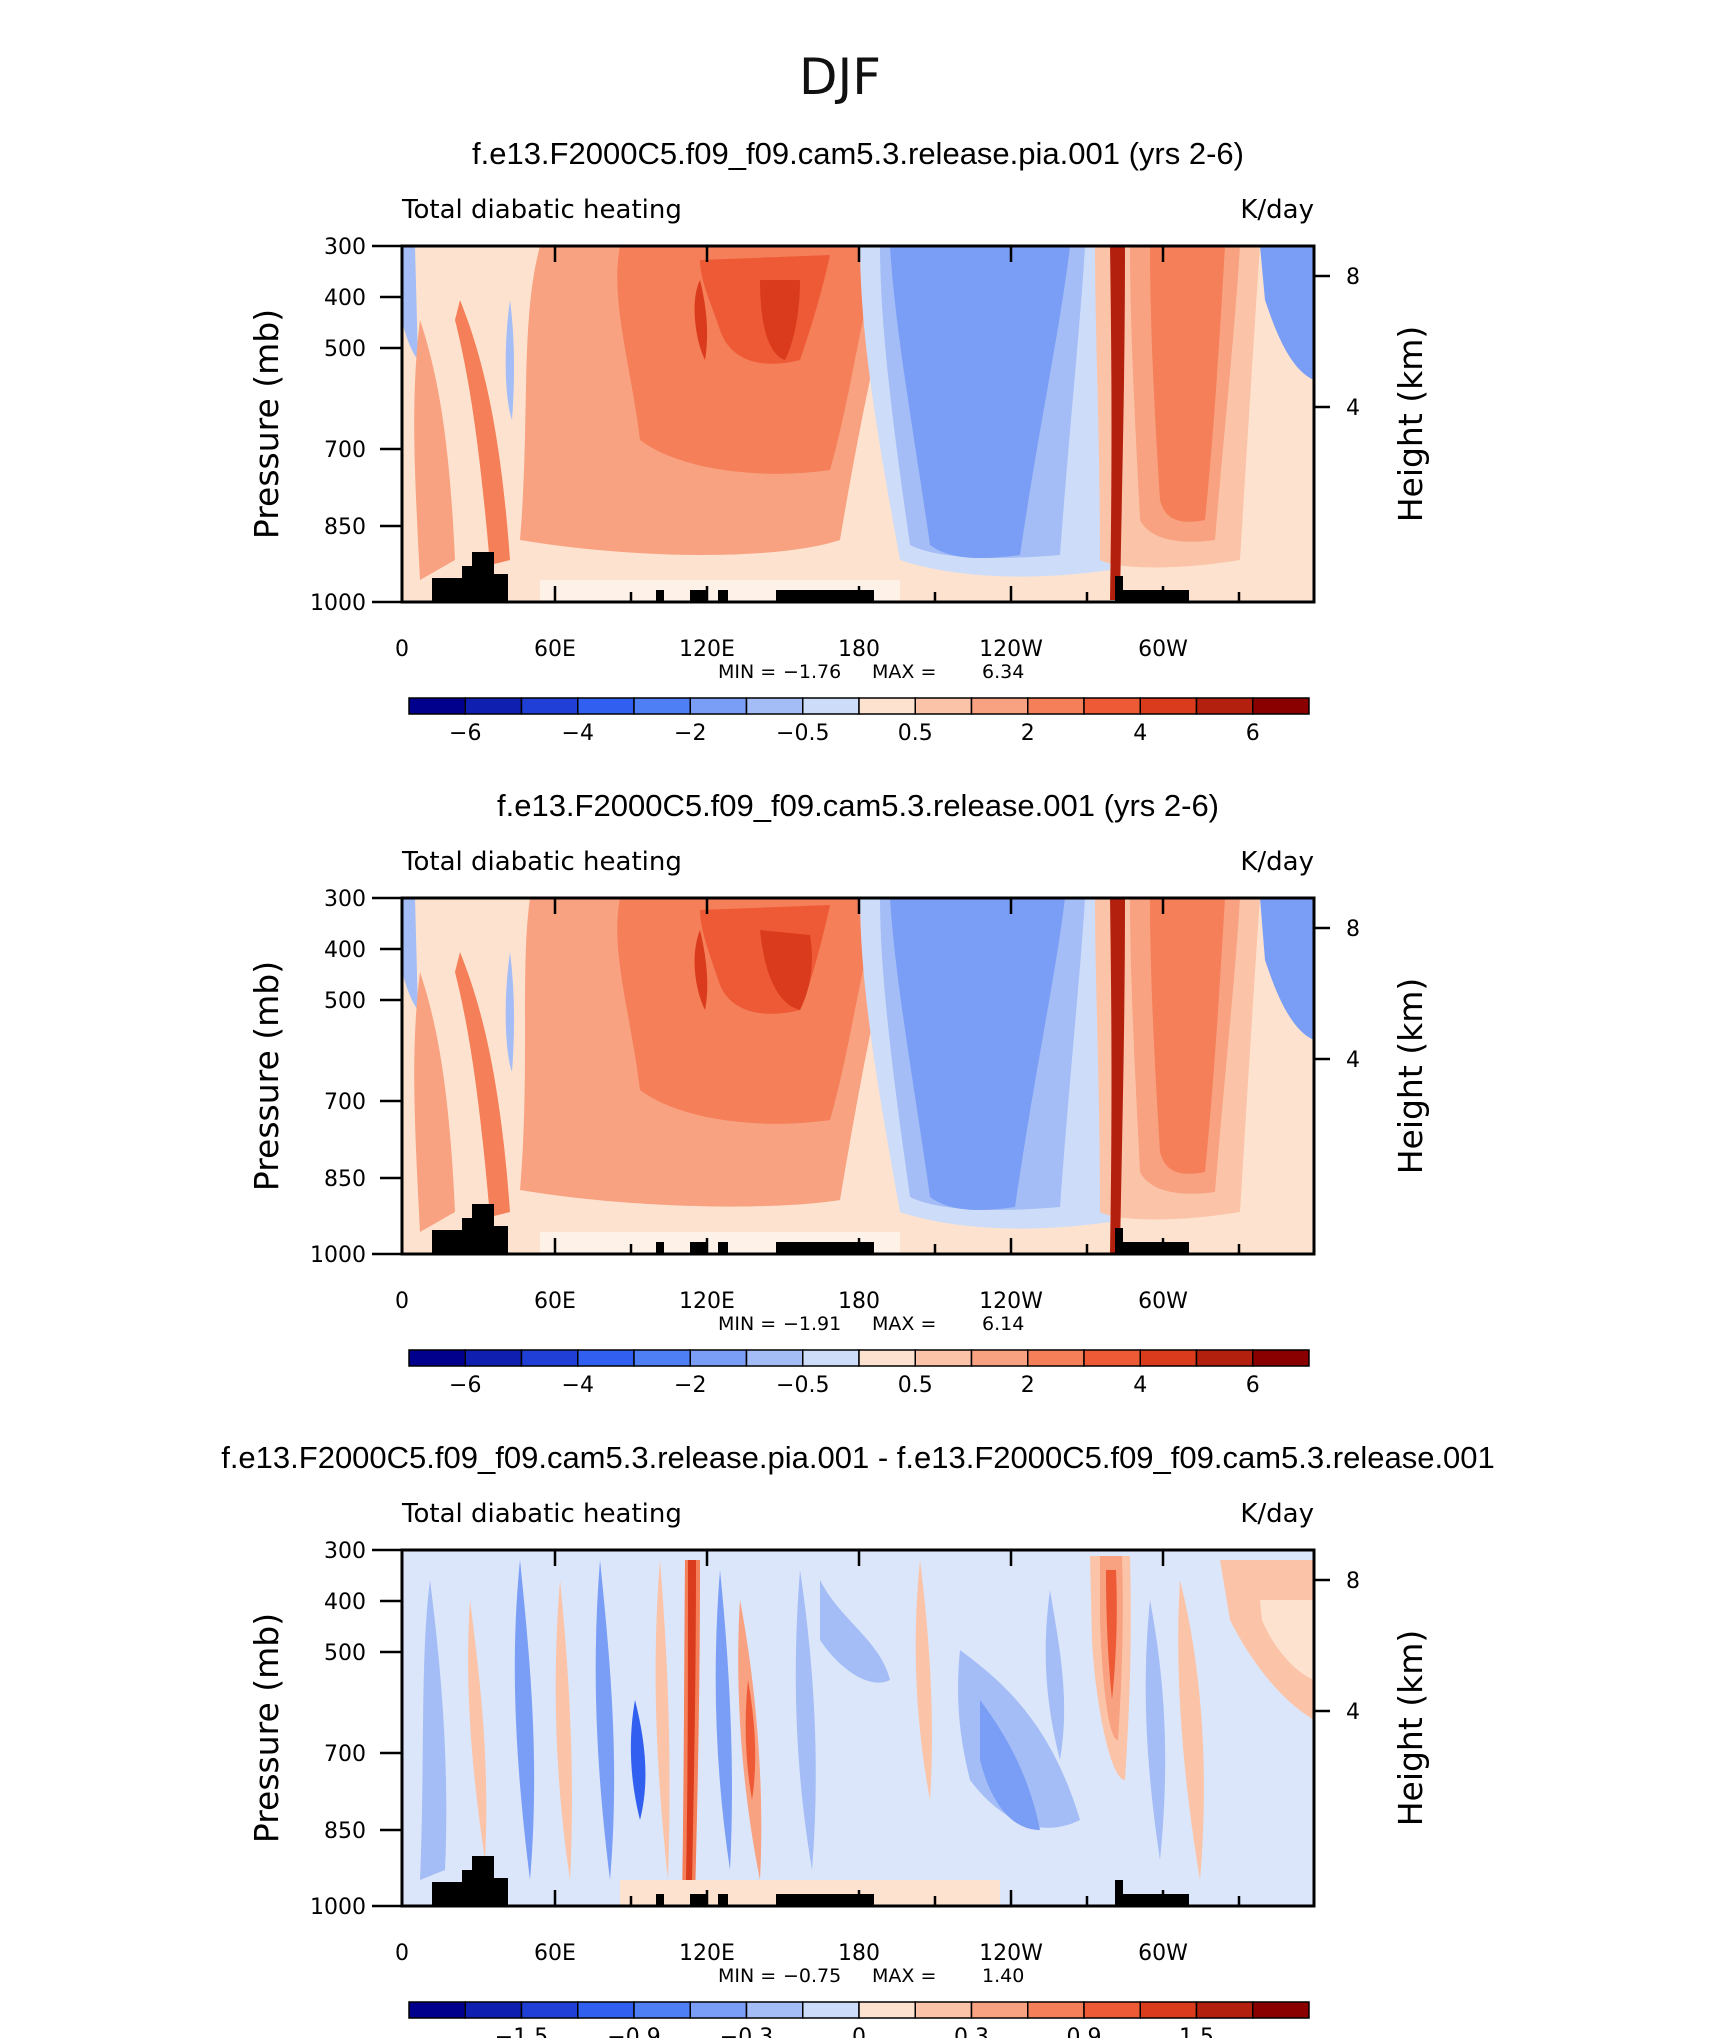  I want to click on panel-2-ytick: 700, so click(345, 1102).